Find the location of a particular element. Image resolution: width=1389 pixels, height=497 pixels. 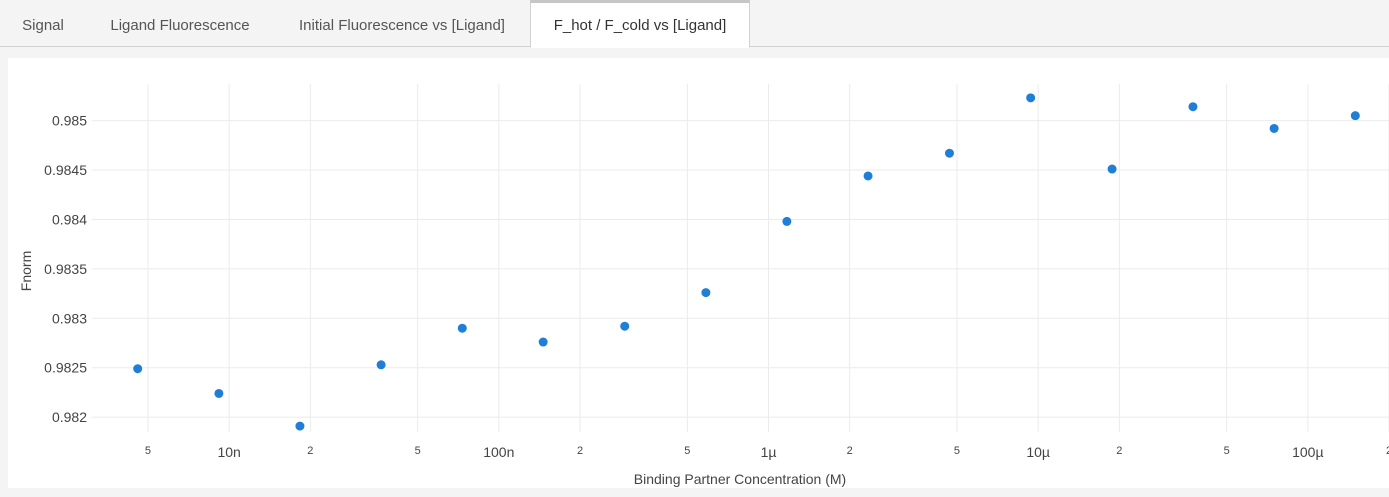

x-tick-label: 100n is located at coordinates (498, 452).